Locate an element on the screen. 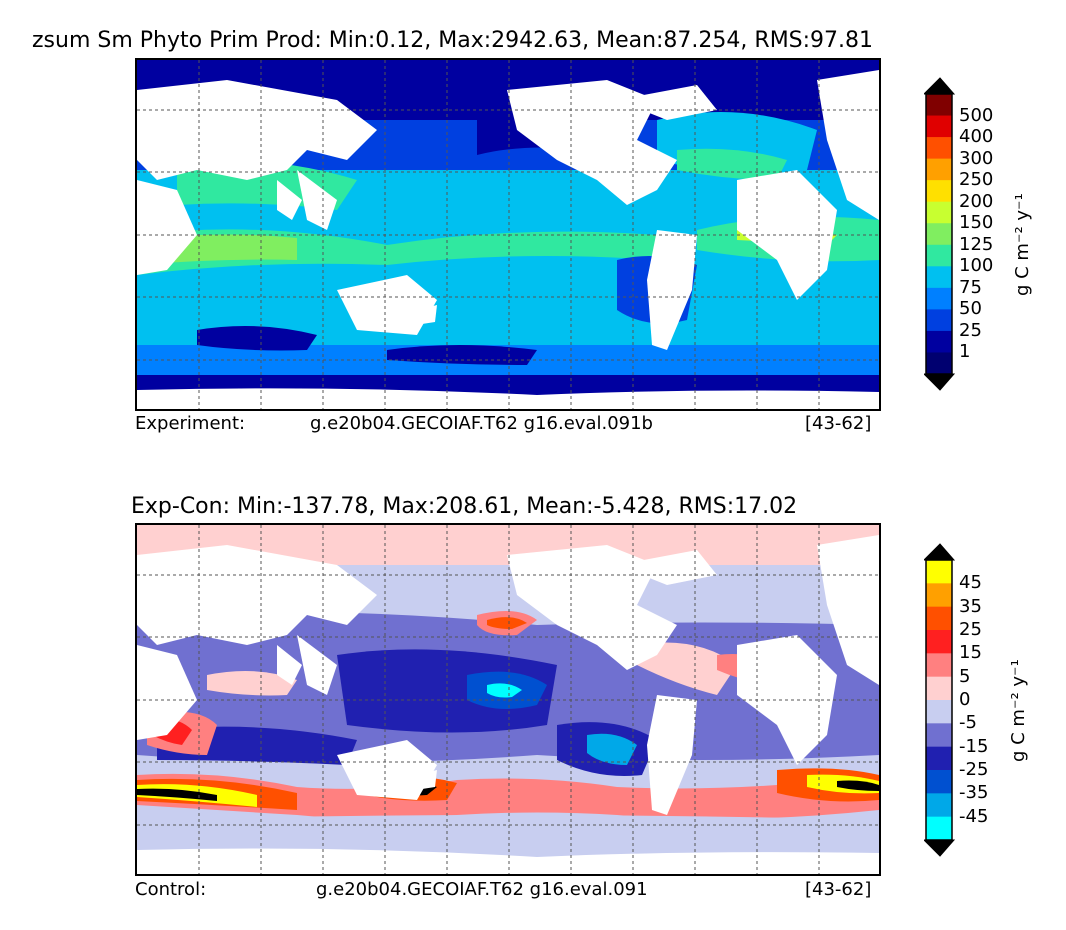  colorbar-tick-label: 50 is located at coordinates (970, 309).